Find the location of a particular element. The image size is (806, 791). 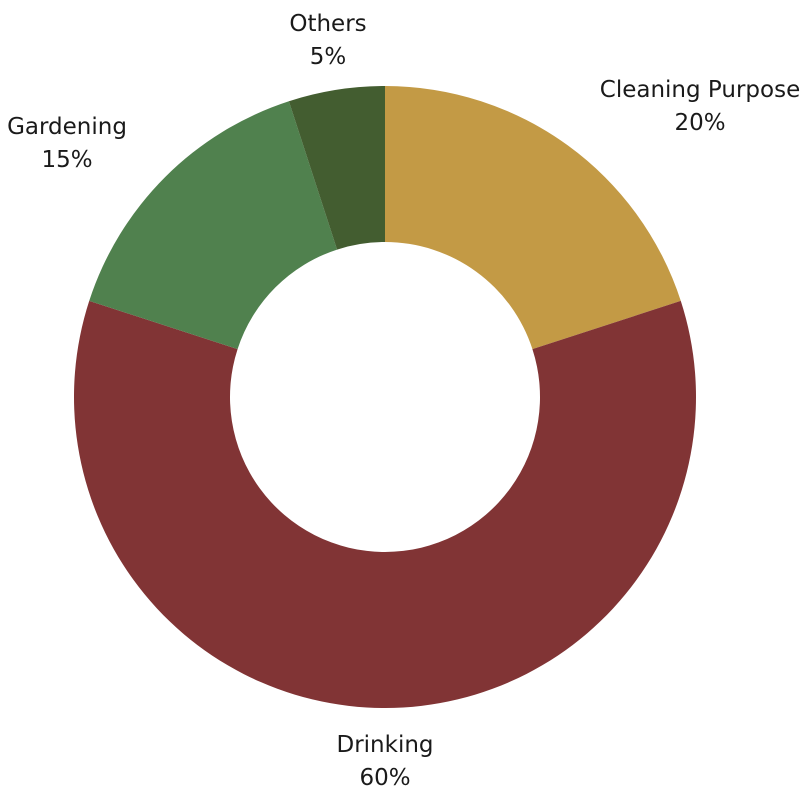

slice-value-cleaning-purpose: 20% is located at coordinates (699, 123).